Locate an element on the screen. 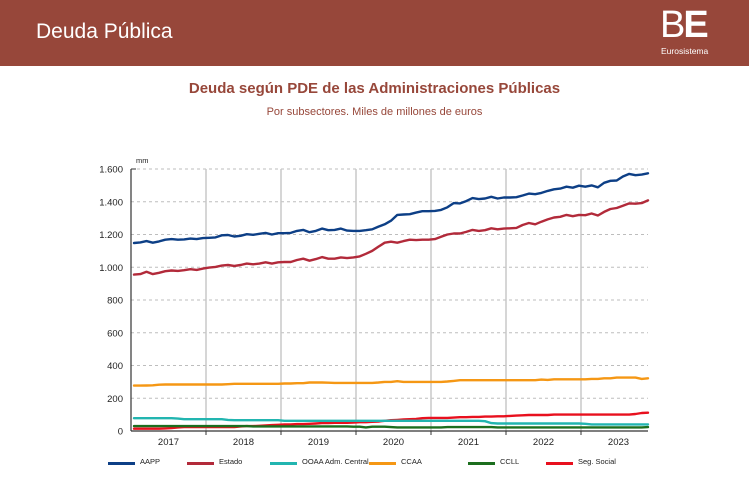 Image resolution: width=749 pixels, height=499 pixels. series-line-ccaa is located at coordinates (391, 381).